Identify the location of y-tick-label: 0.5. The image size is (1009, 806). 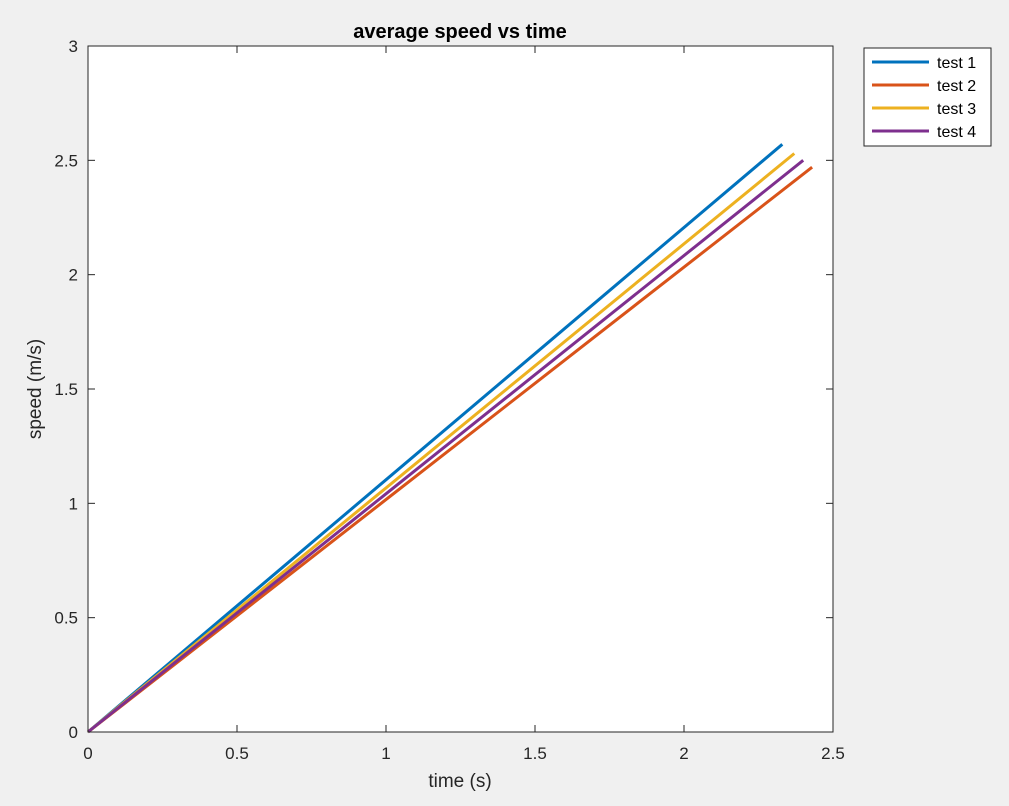
(66, 618).